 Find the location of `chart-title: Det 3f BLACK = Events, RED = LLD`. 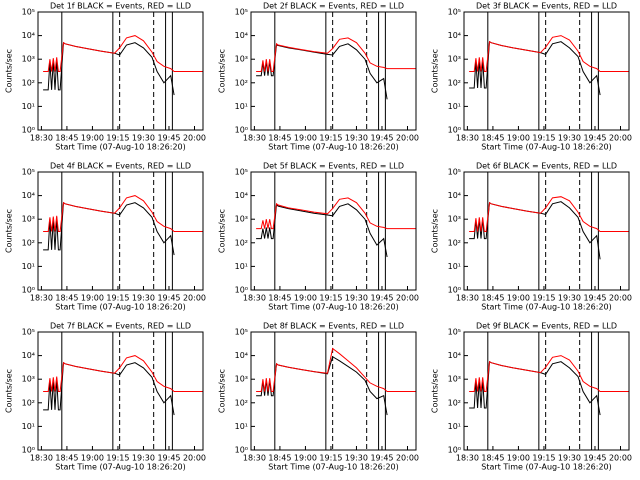

chart-title: Det 3f BLACK = Events, RED = LLD is located at coordinates (546, 6).